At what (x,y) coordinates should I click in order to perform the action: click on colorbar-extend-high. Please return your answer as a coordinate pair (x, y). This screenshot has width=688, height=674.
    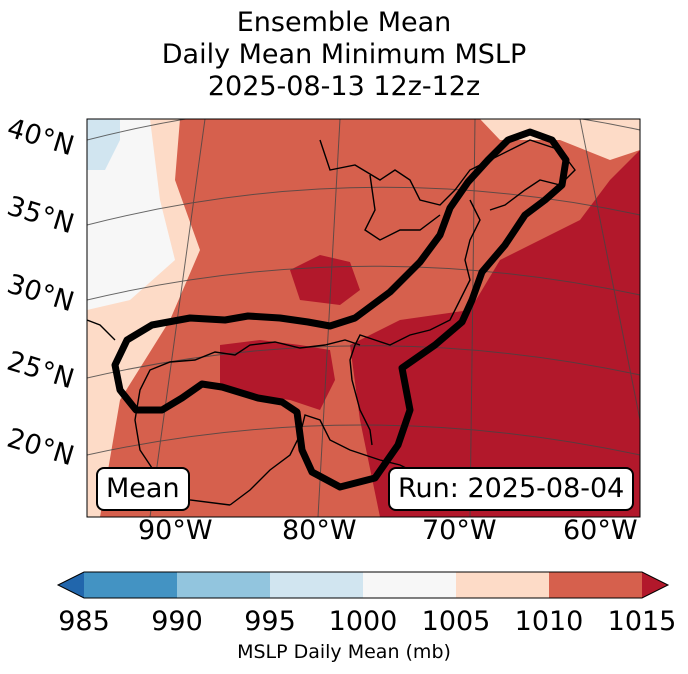
    Looking at the image, I should click on (655, 585).